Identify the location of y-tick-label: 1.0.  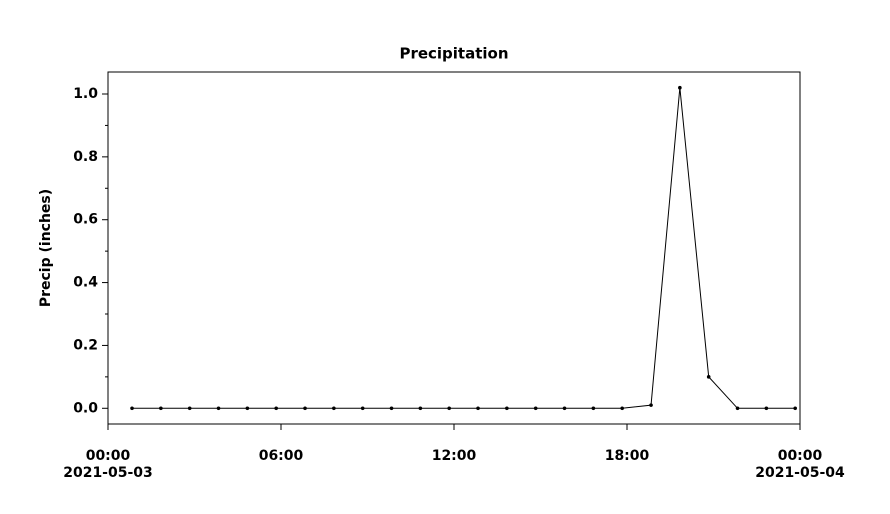
(85, 94).